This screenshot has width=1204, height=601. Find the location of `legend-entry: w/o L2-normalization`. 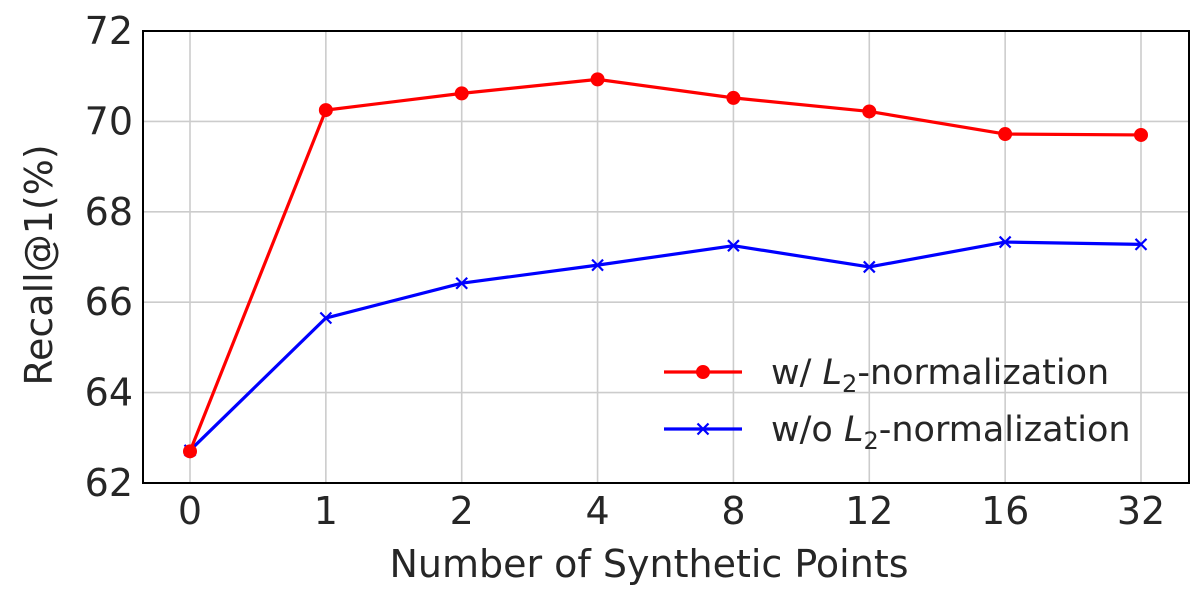

legend-entry: w/o L2-normalization is located at coordinates (897, 432).